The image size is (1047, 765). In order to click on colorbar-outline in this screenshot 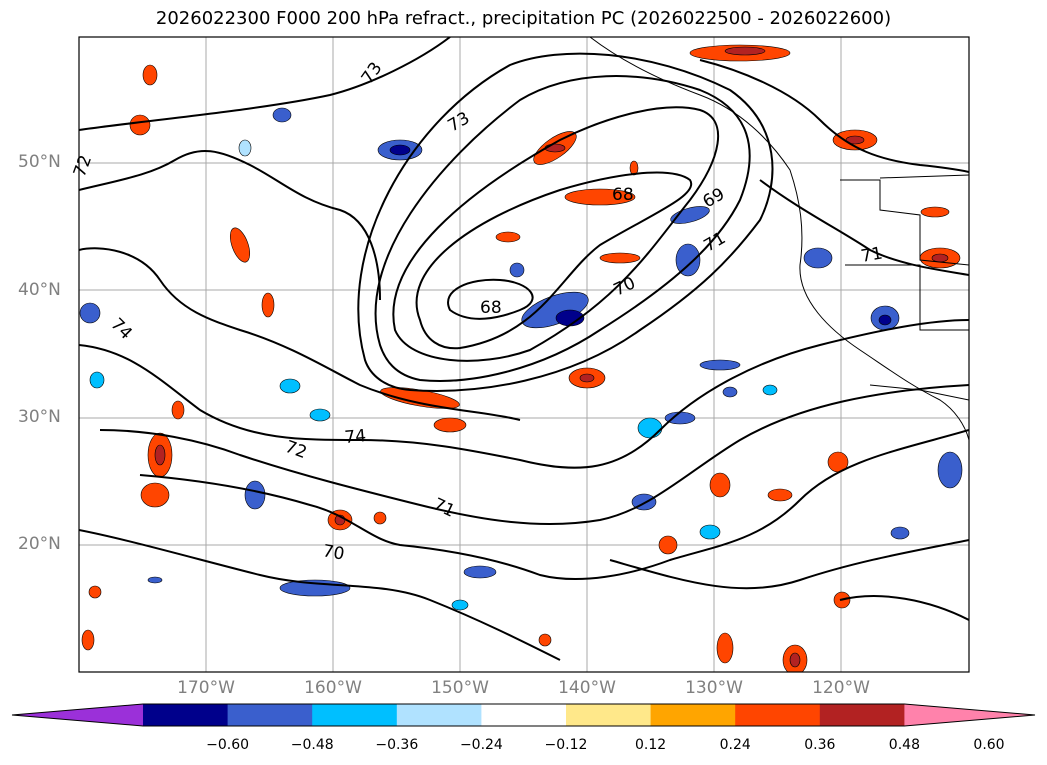, I will do `click(523, 715)`.